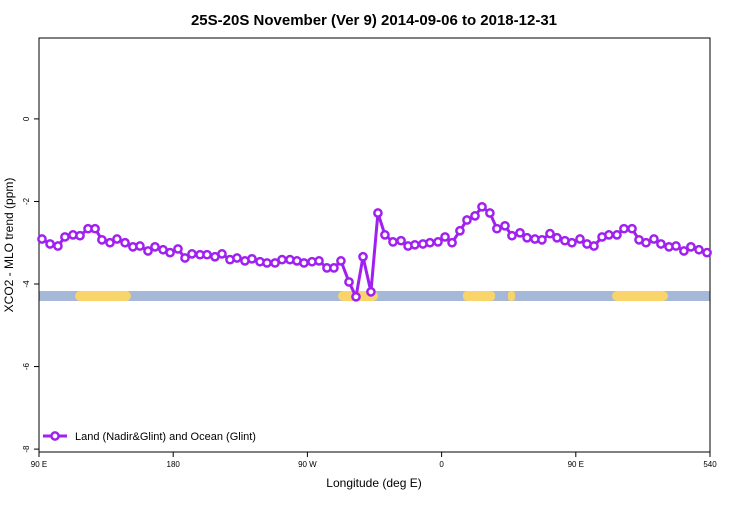  Describe the element at coordinates (9, 245) in the screenshot. I see `y-axis-label: XCO2 - MLO trend (ppm)` at that location.